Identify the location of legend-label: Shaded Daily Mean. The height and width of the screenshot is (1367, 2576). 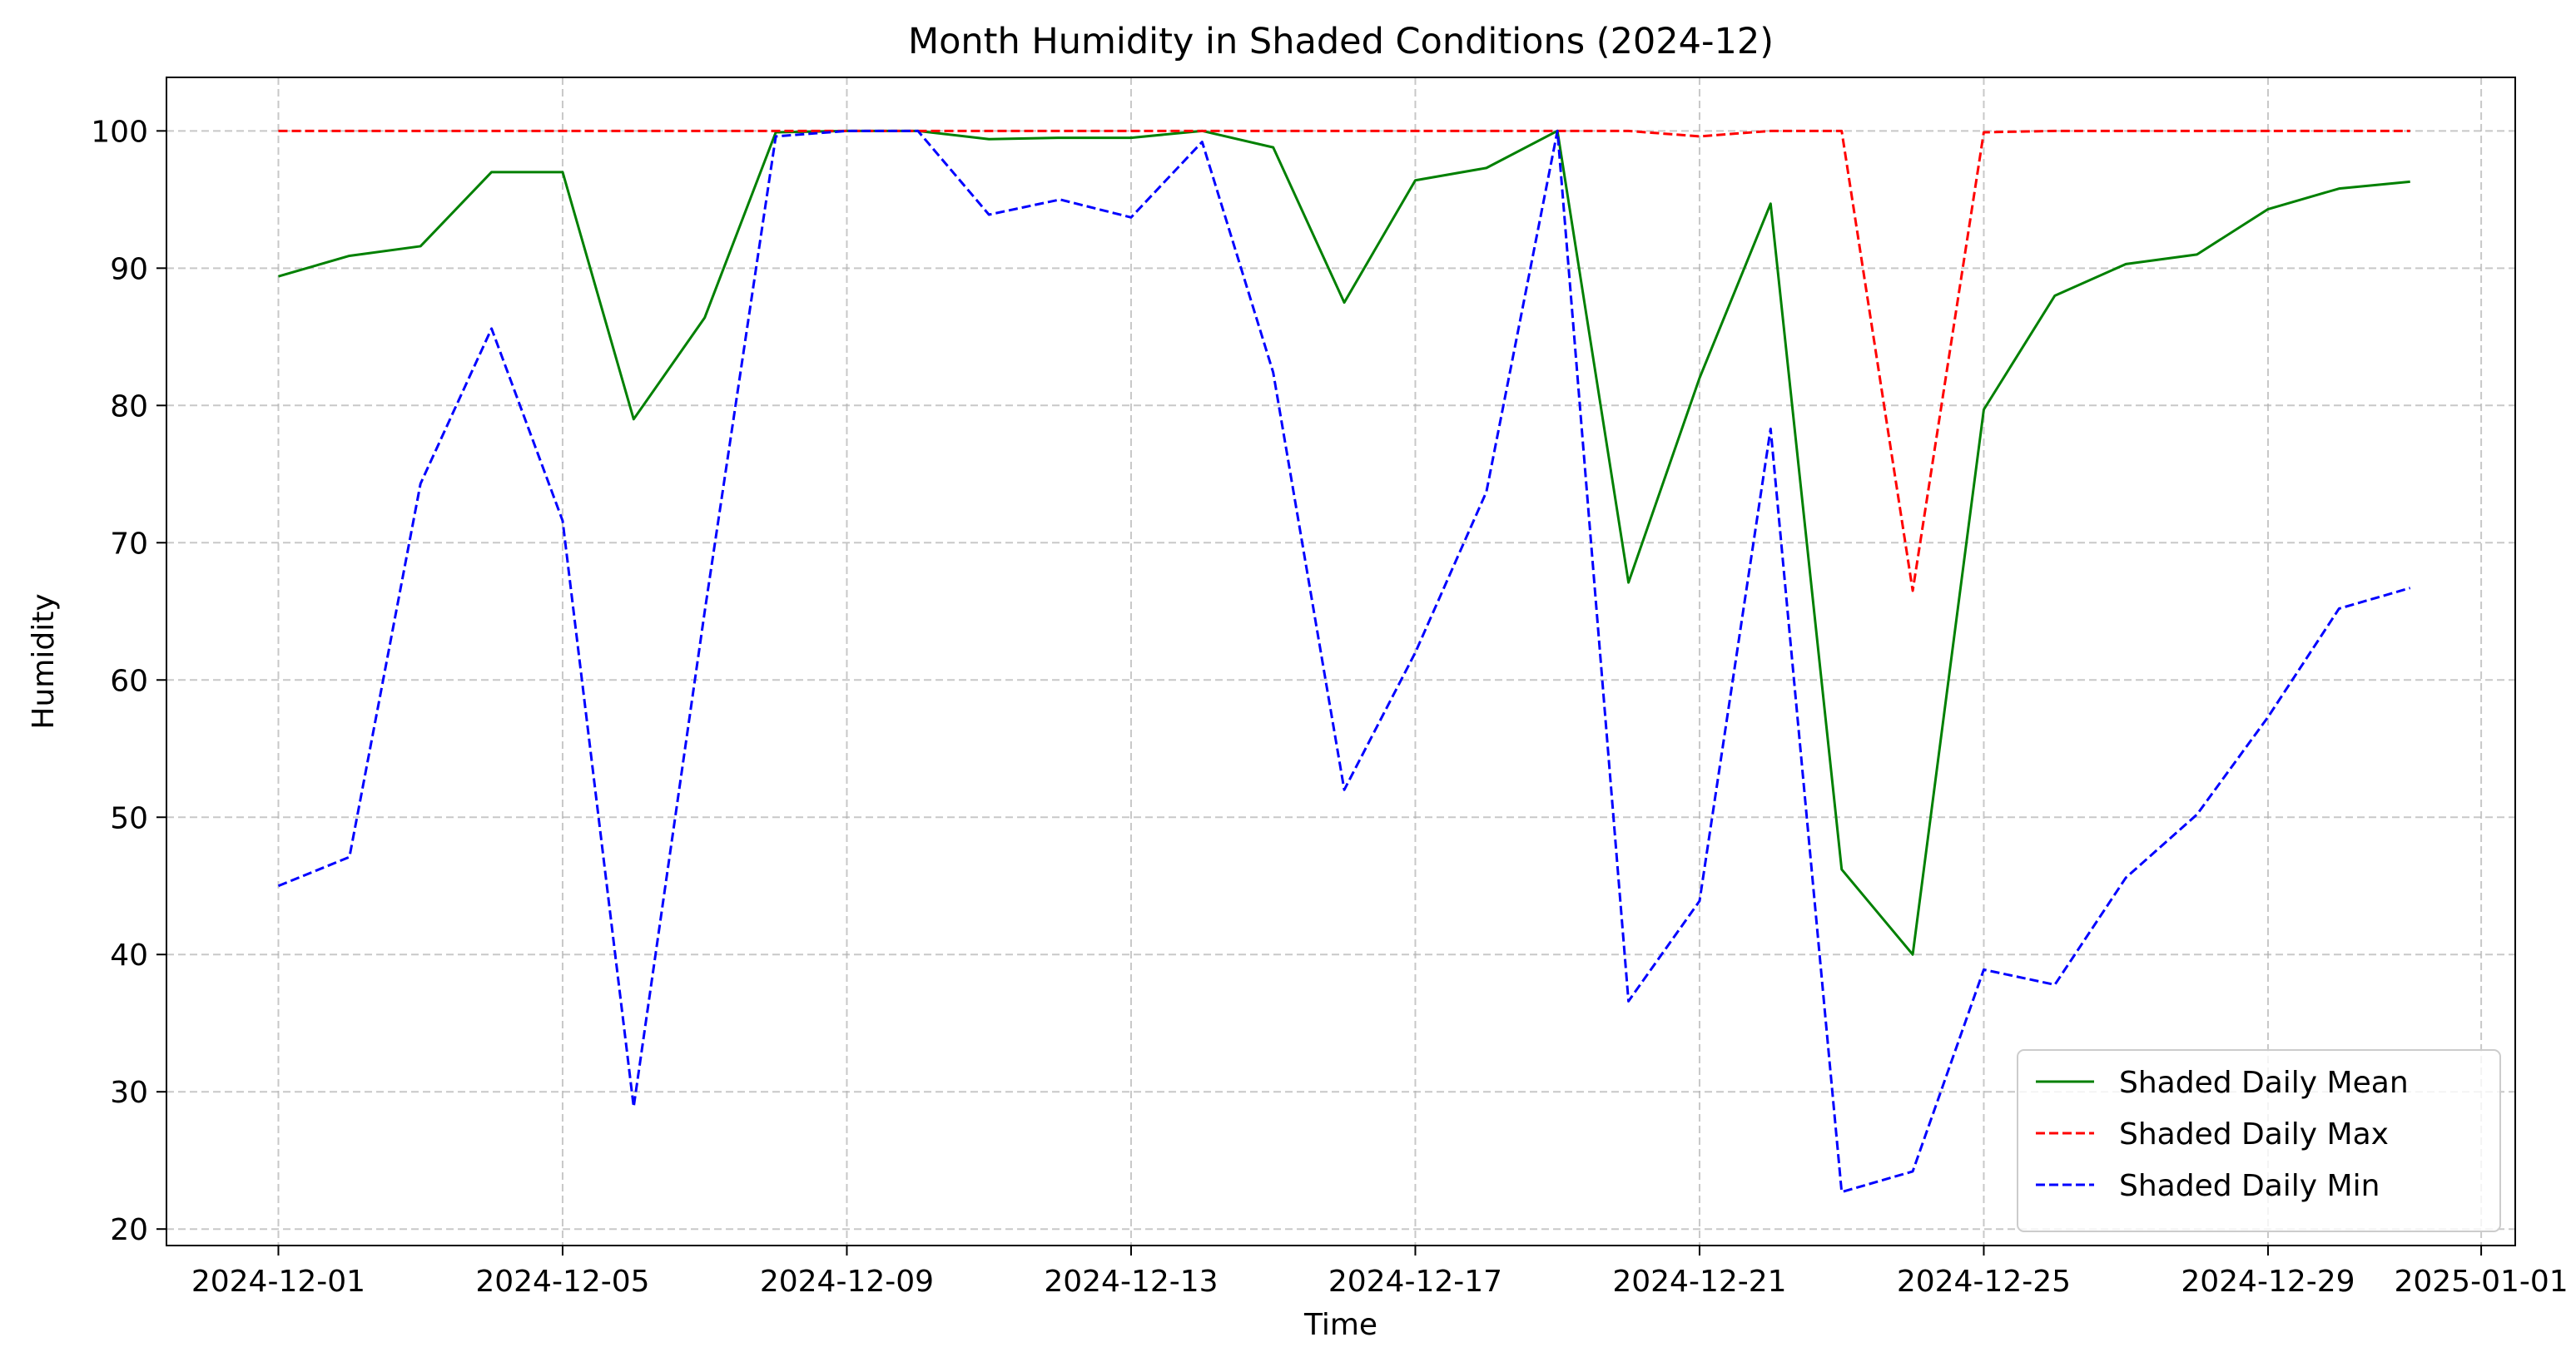
(2264, 1083).